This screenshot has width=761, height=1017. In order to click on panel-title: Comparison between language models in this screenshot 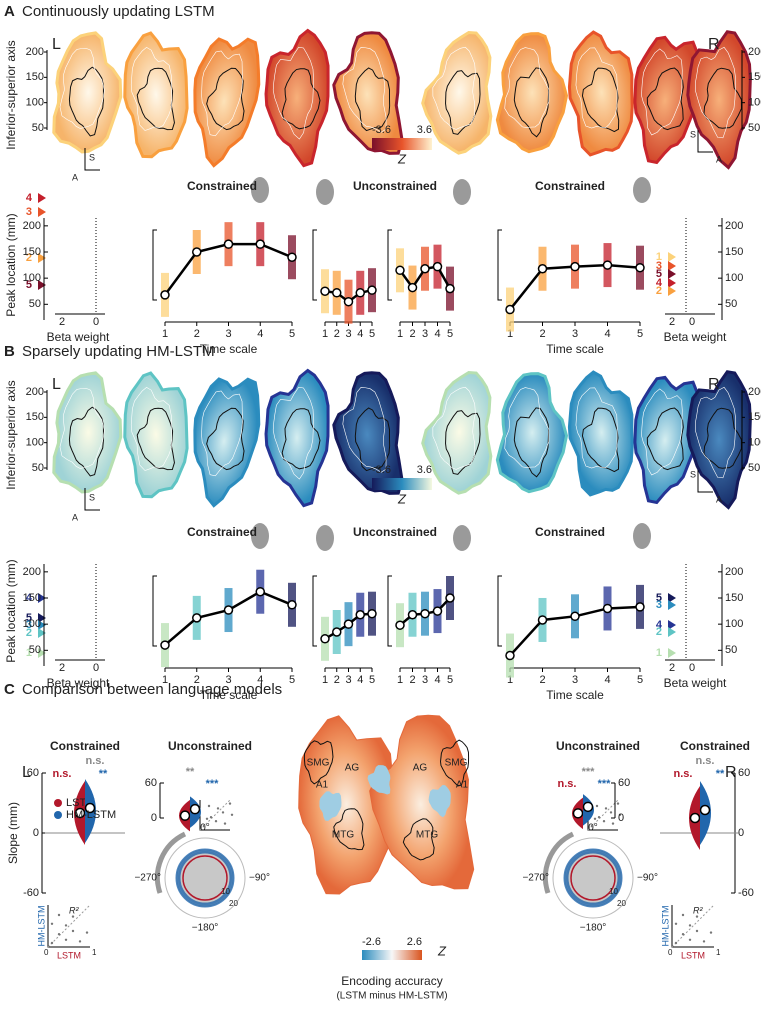, I will do `click(152, 689)`.